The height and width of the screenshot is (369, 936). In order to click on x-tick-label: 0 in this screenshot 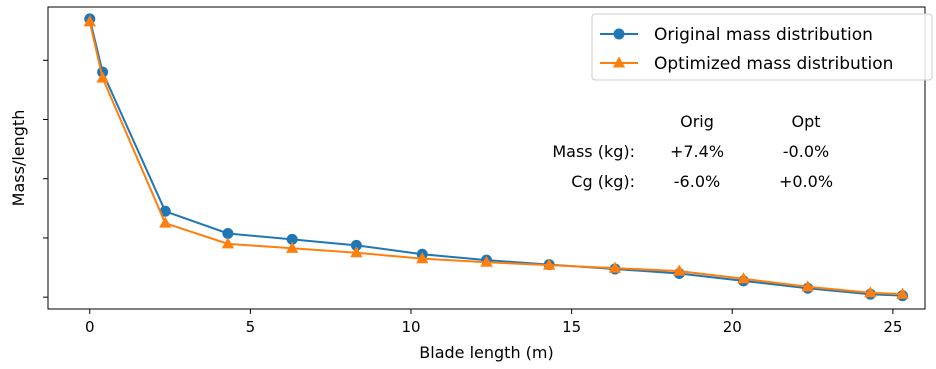, I will do `click(90, 327)`.